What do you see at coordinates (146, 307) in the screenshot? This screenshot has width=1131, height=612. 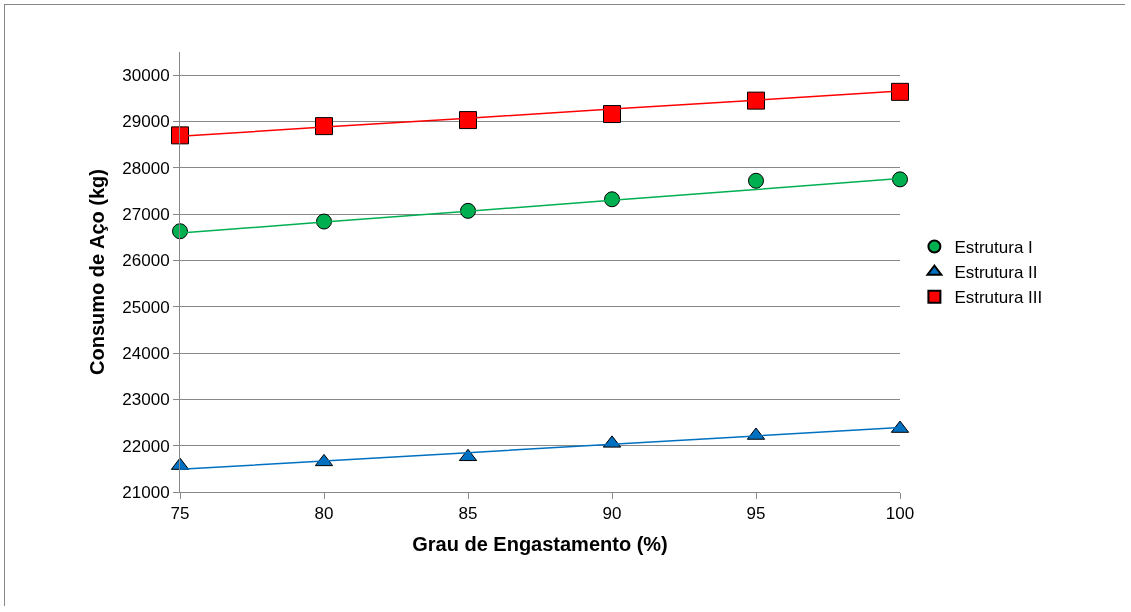 I see `y-tick-label: 25000` at bounding box center [146, 307].